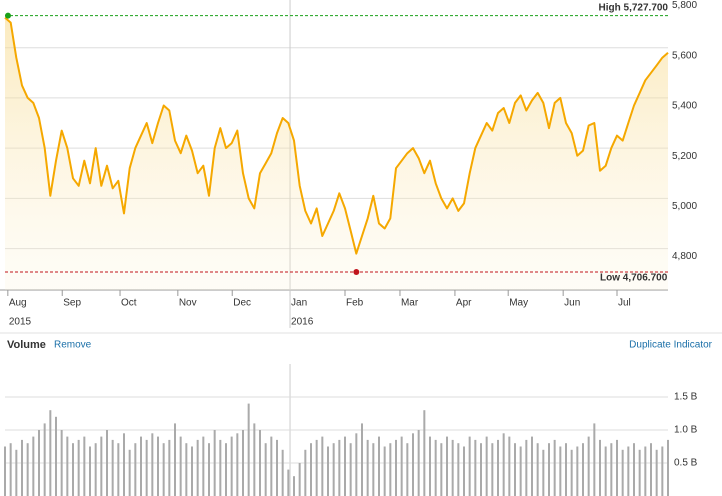  What do you see at coordinates (634, 278) in the screenshot?
I see `low-label: Low 4,706.700` at bounding box center [634, 278].